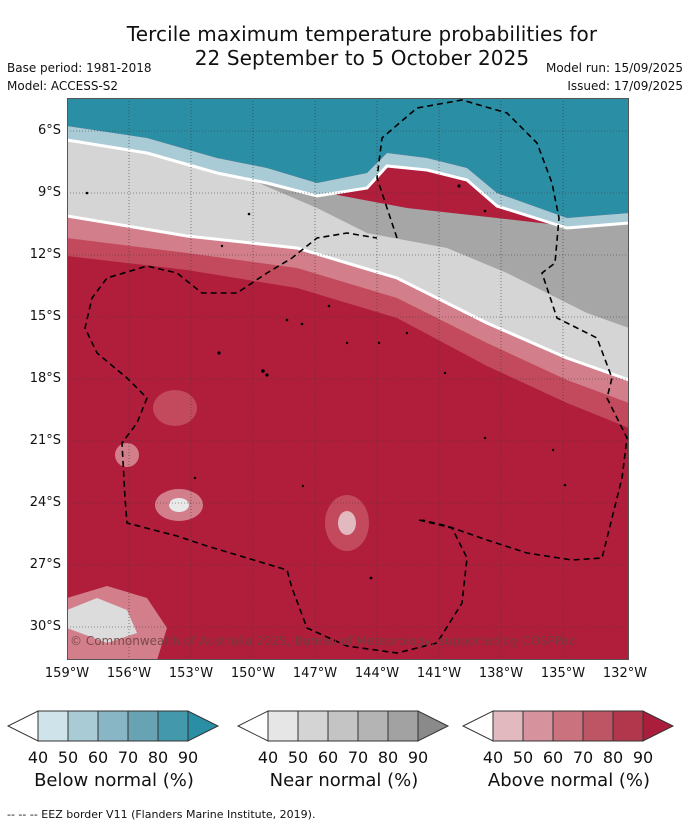 The width and height of the screenshot is (690, 827). Describe the element at coordinates (614, 68) in the screenshot. I see `model-run: Model run: 15/09/2025` at that location.